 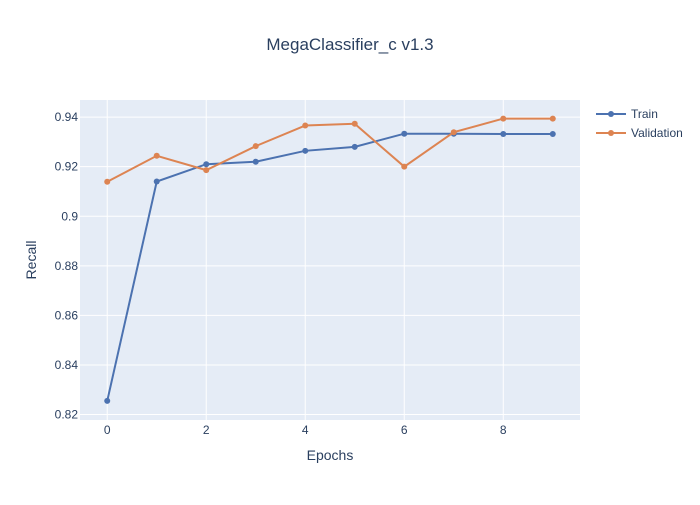 I want to click on y-tick-label: 0.88, so click(x=67, y=266).